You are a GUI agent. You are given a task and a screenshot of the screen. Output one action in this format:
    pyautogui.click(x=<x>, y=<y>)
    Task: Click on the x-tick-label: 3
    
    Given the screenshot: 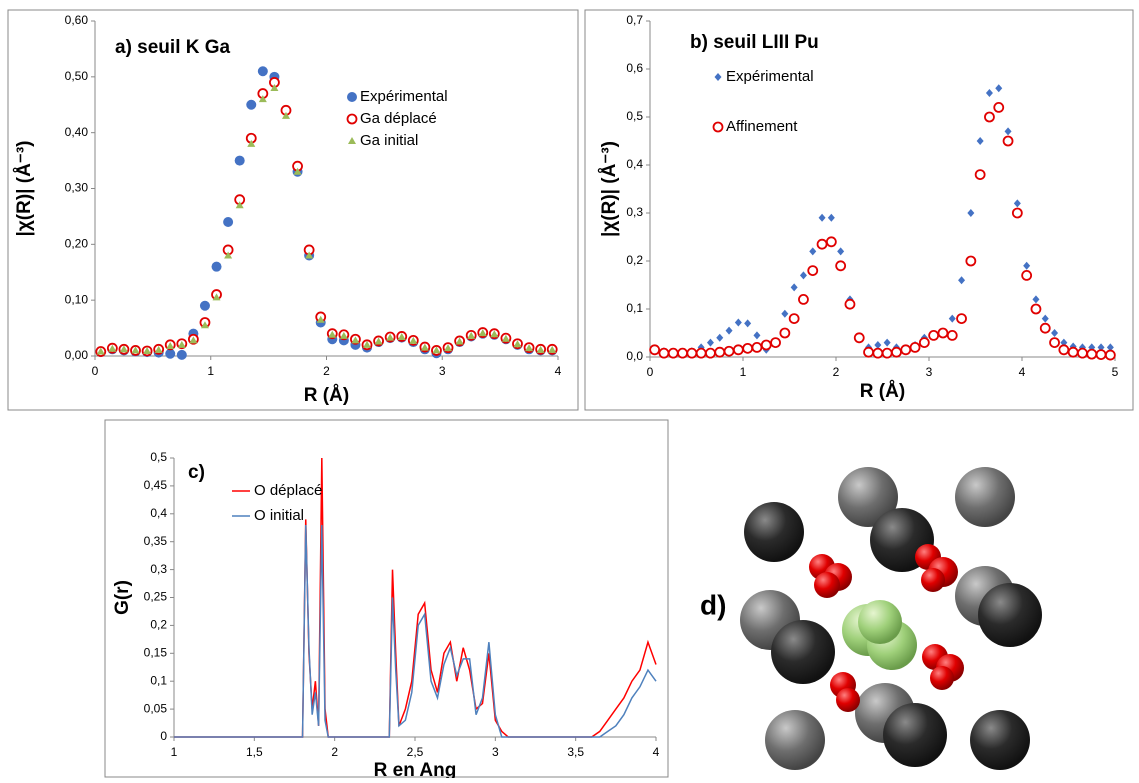 What is the action you would take?
    pyautogui.click(x=442, y=371)
    